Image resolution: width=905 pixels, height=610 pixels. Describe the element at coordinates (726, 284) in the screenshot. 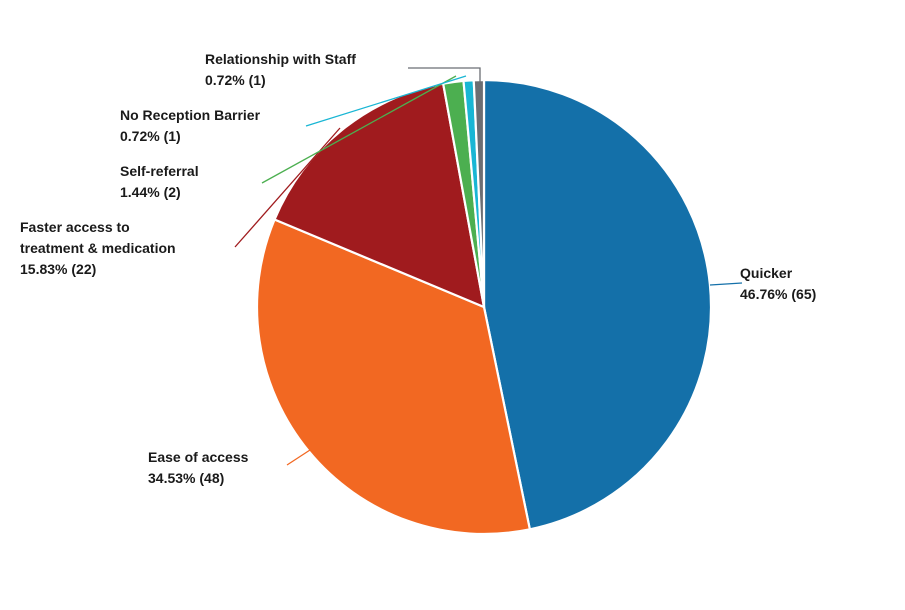

I see `leader-line-quicker` at that location.